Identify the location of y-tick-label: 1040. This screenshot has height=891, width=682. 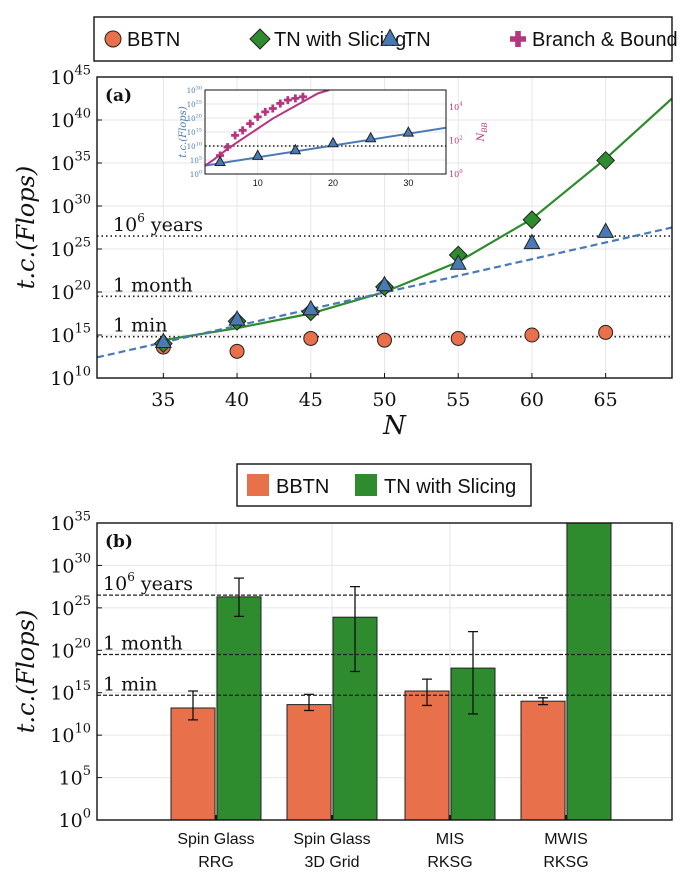
(70, 119).